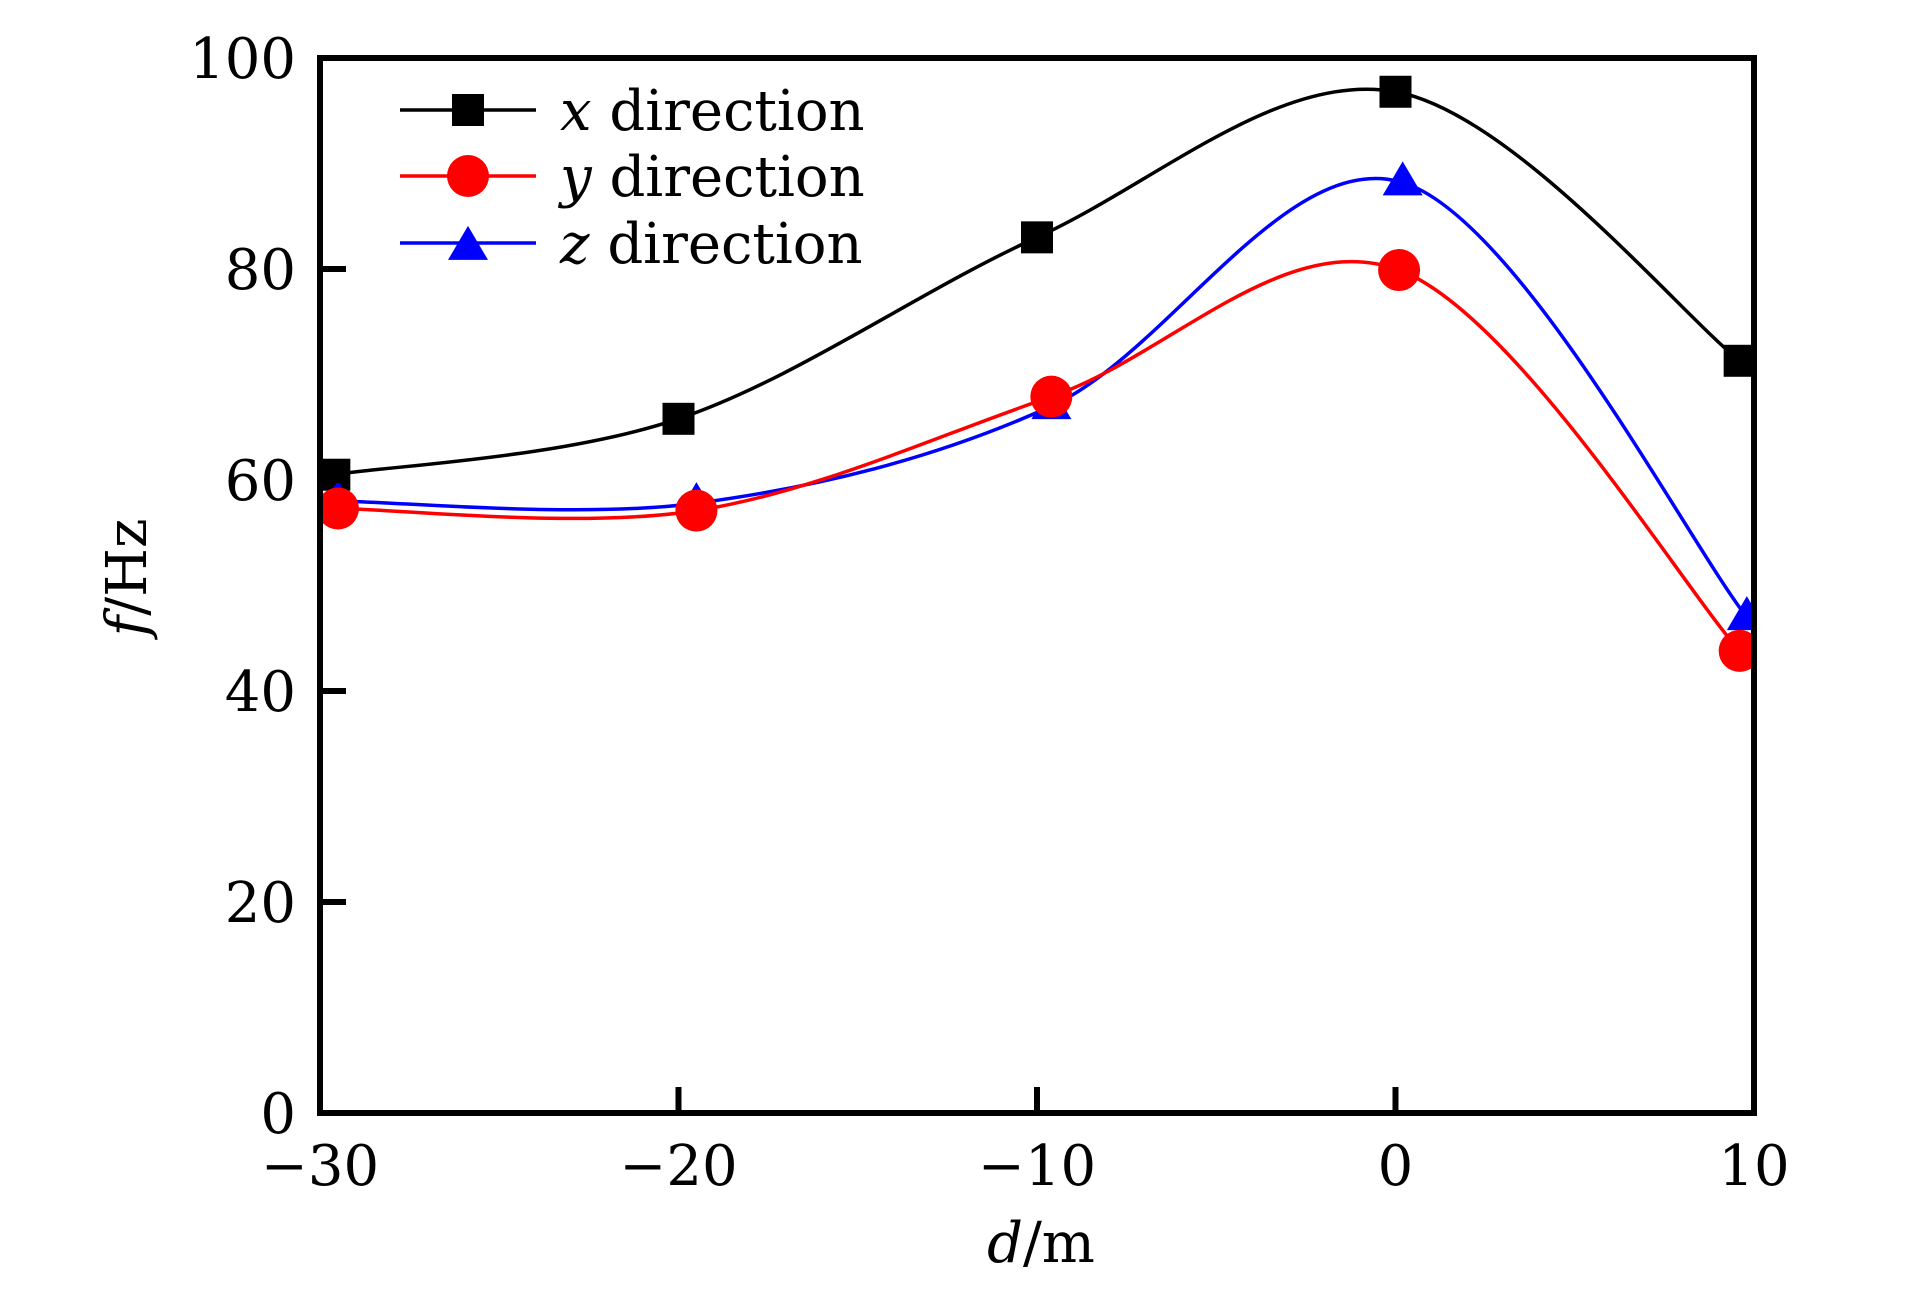 The image size is (1923, 1299). I want to click on legend-var-z: z, so click(574, 244).